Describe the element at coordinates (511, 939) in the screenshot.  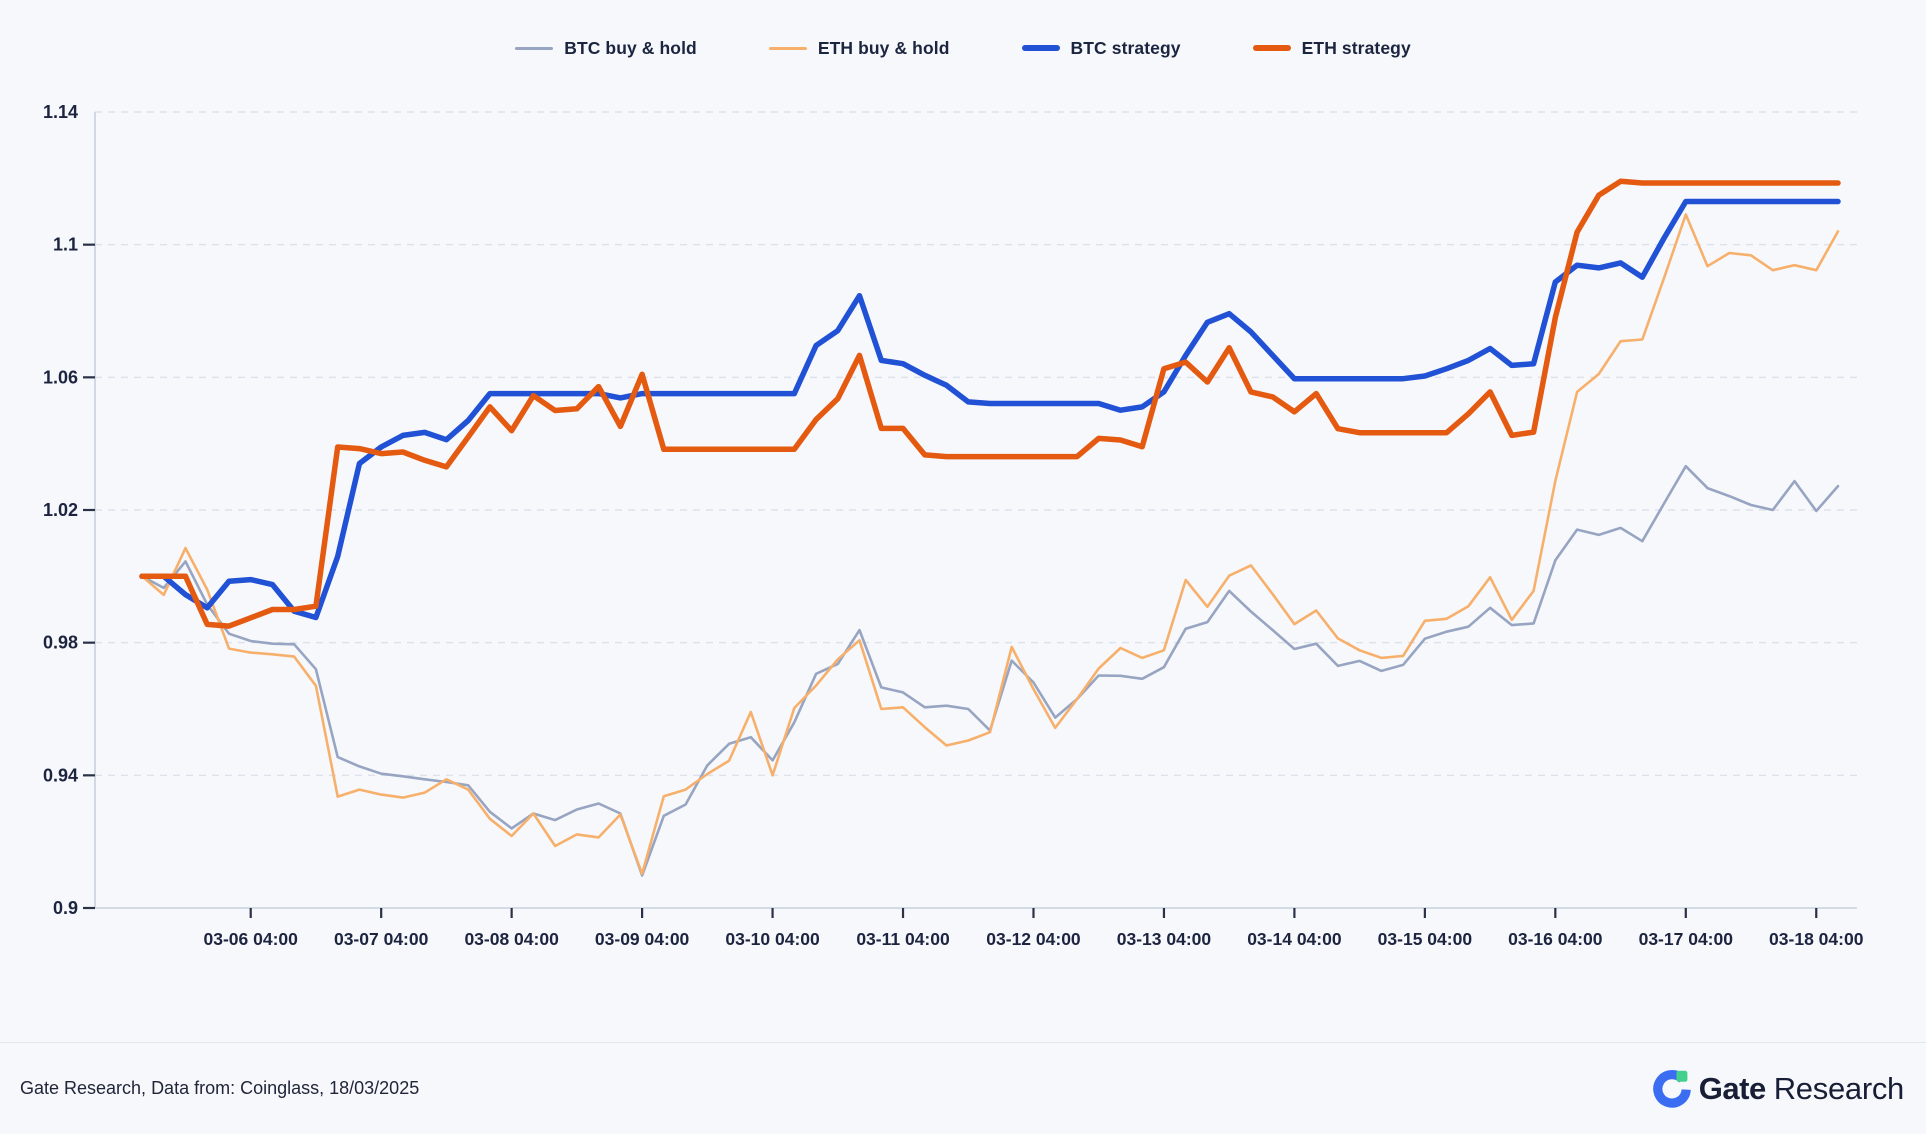
I see `x-axis-label: 03-08 04:00` at that location.